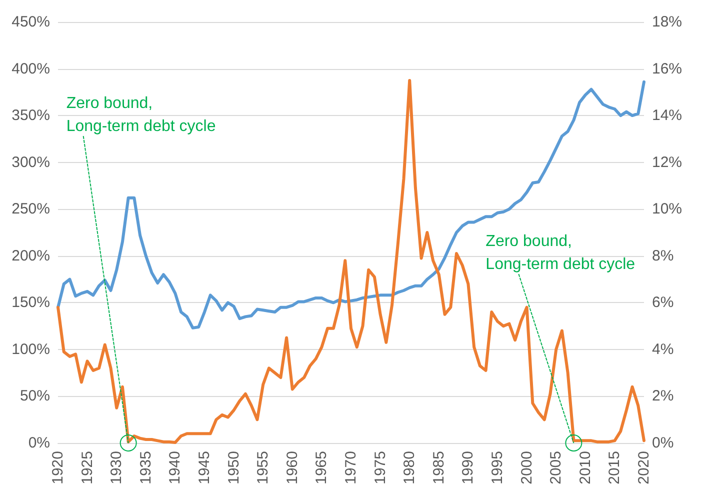 The height and width of the screenshot is (503, 706). Describe the element at coordinates (663, 396) in the screenshot. I see `y2-tick-label: 2%` at that location.